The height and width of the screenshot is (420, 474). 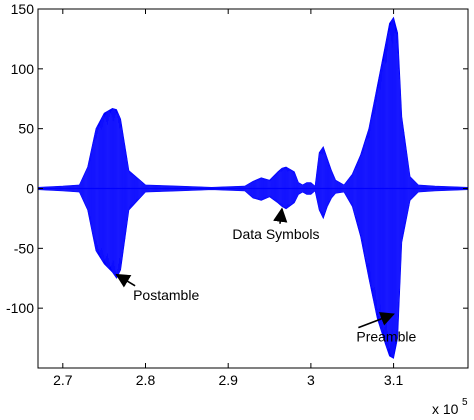 I want to click on x-tick-label: 3.1, so click(x=394, y=380).